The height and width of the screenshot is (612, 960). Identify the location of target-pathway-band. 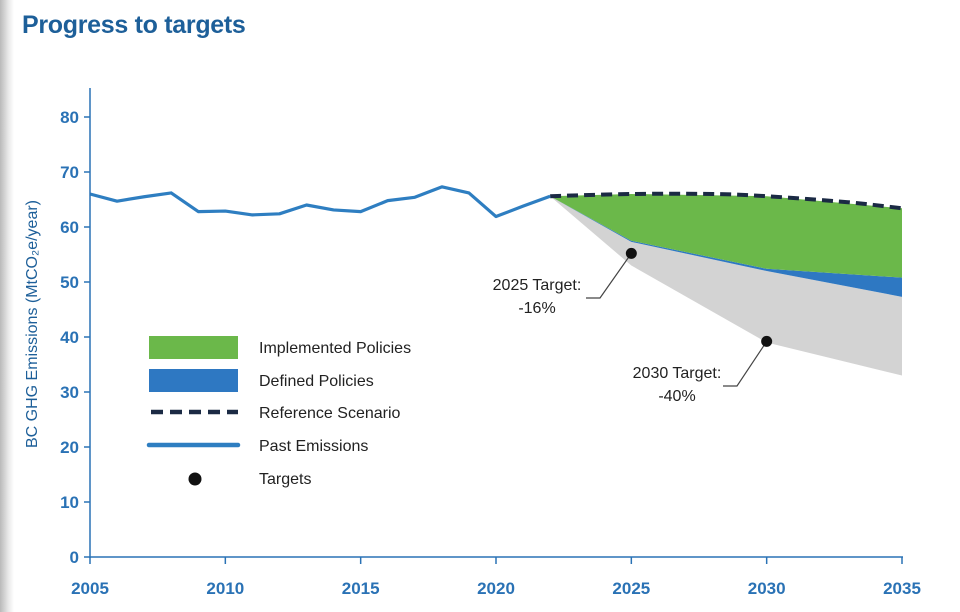
(726, 286).